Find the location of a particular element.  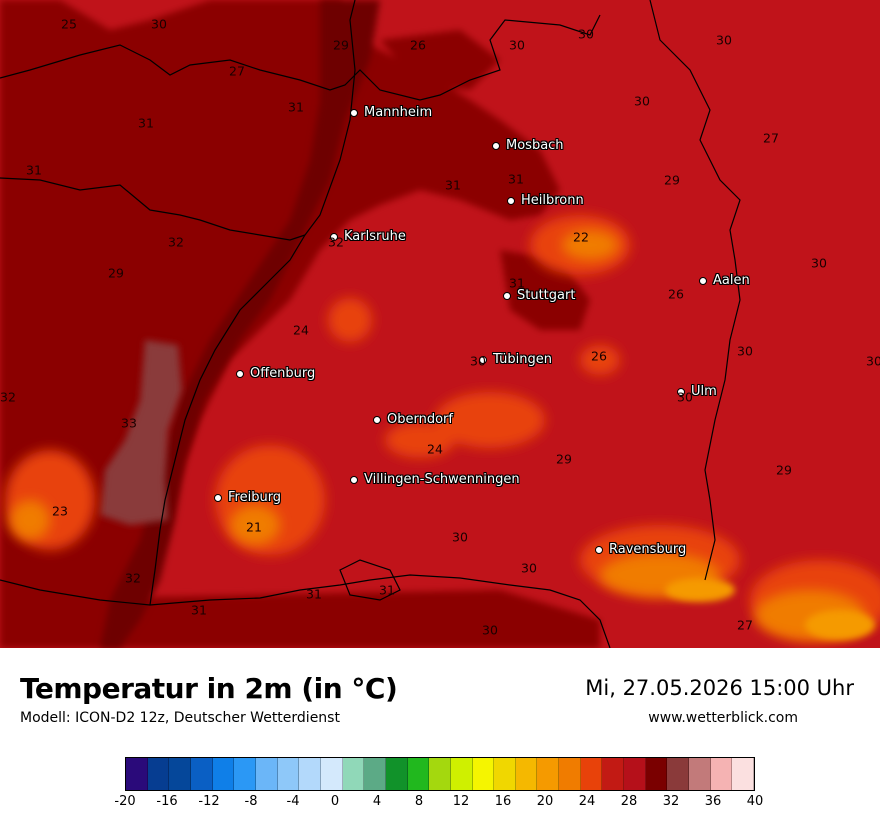

legend-tick-label: 28 is located at coordinates (629, 801).